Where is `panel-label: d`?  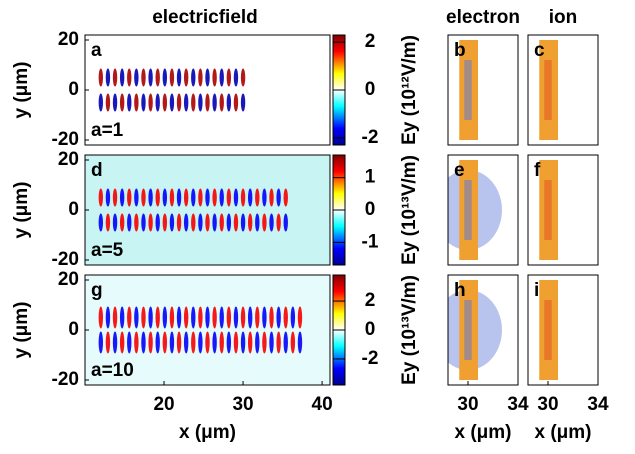
panel-label: d is located at coordinates (97, 170).